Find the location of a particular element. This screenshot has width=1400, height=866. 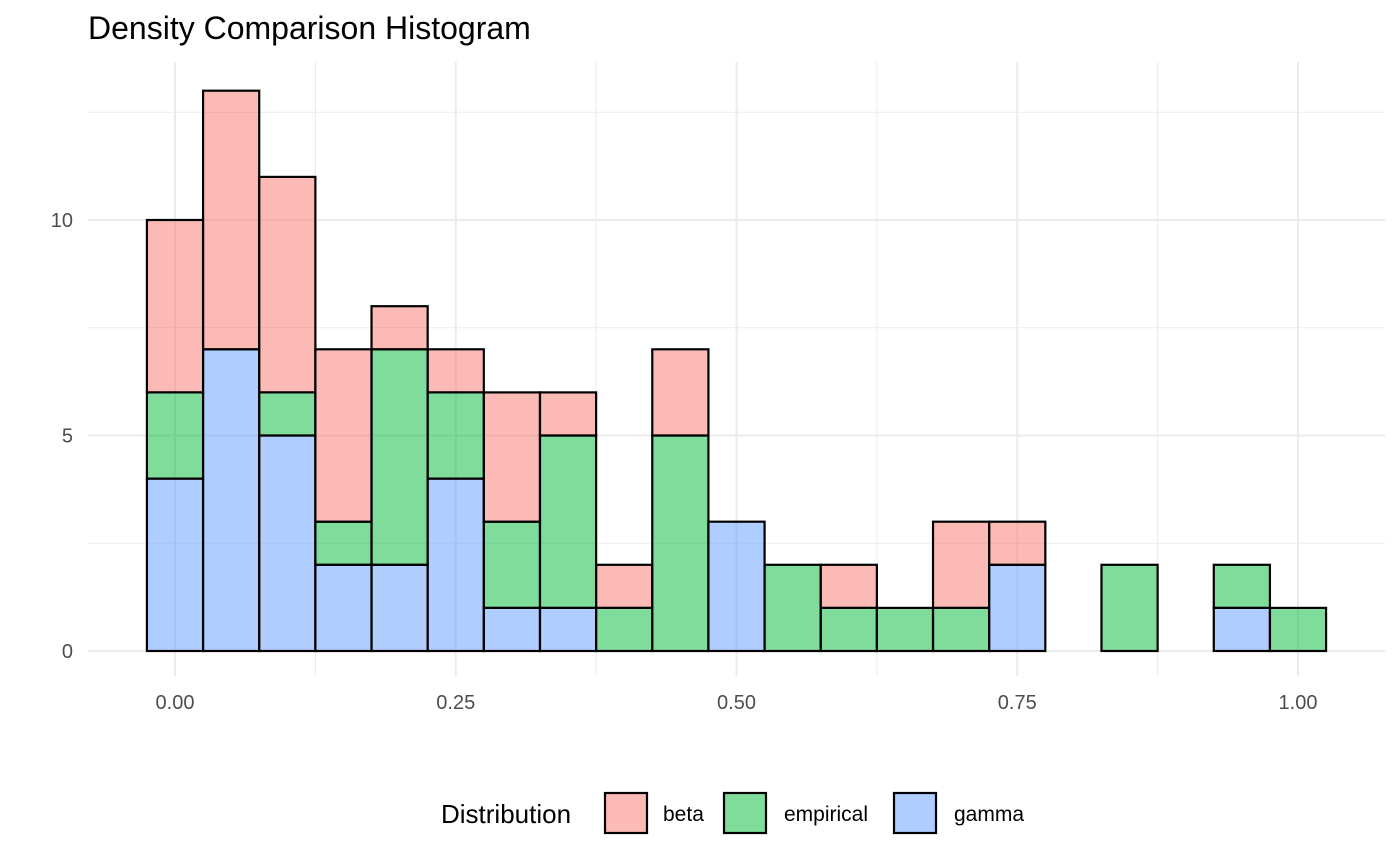

y-tick-label: 0 is located at coordinates (67, 652).